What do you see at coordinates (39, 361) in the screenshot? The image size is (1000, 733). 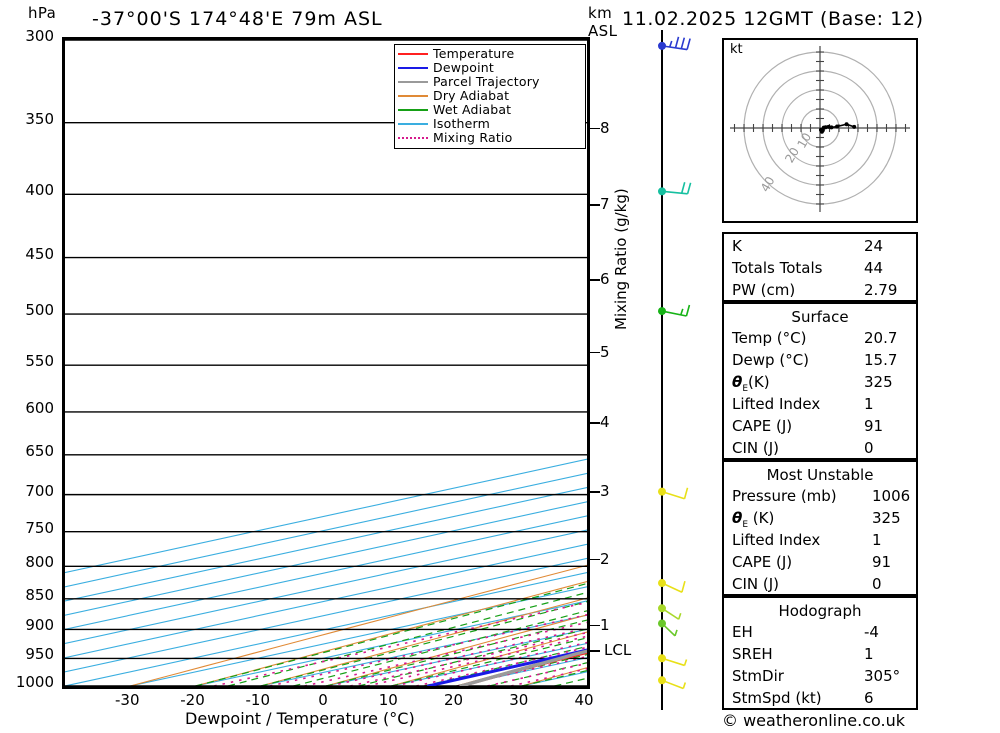 I see `pressure-tick-550: 550` at bounding box center [39, 361].